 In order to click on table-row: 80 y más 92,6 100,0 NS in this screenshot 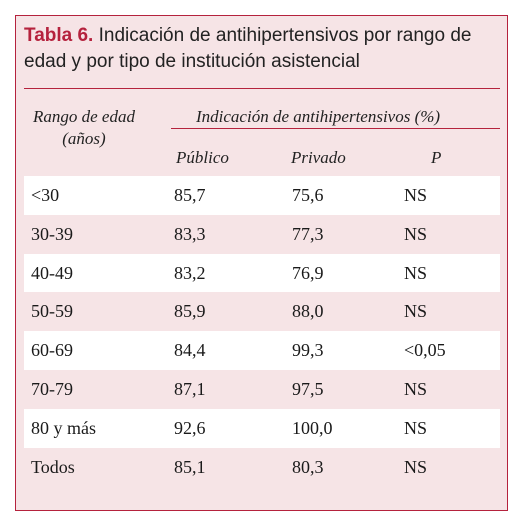, I will do `click(262, 428)`.